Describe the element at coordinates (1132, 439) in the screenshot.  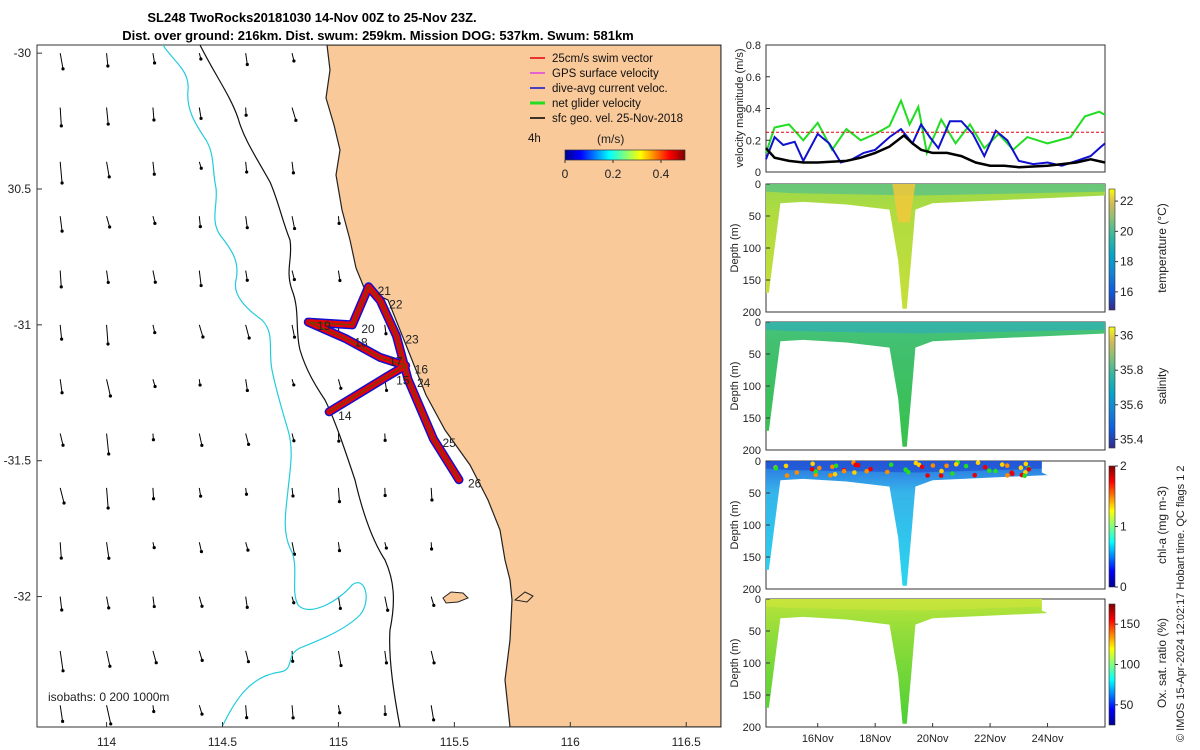
I see `colorbar-tick-label: 35.4` at that location.